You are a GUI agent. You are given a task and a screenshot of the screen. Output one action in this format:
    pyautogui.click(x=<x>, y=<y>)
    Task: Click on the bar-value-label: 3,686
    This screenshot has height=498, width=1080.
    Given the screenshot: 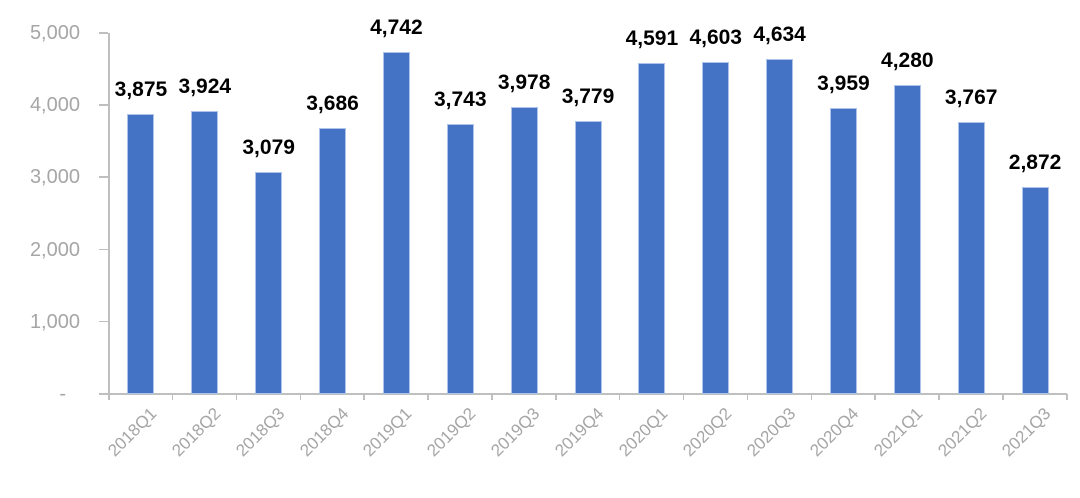 What is the action you would take?
    pyautogui.click(x=332, y=103)
    